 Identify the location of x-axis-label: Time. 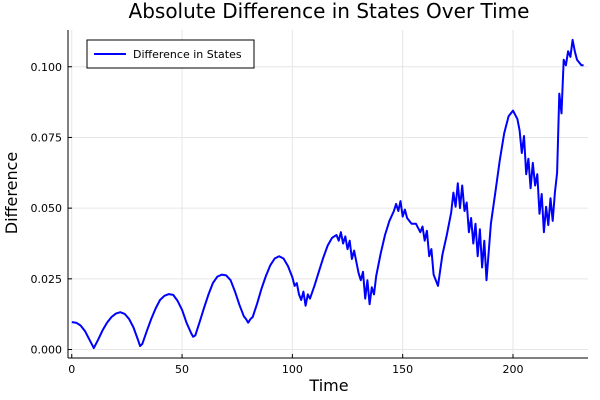
(328, 385).